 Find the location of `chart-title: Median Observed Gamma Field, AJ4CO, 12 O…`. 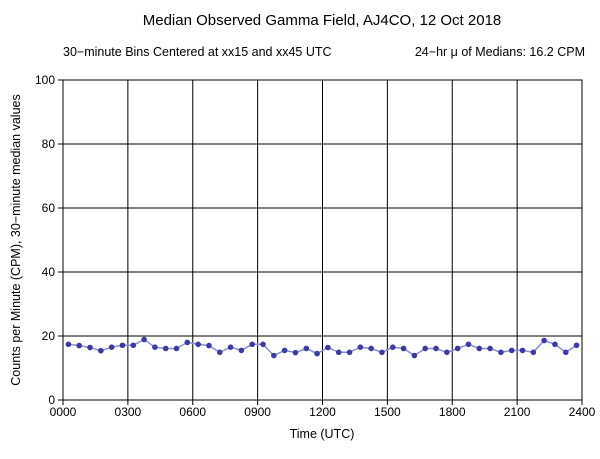

chart-title: Median Observed Gamma Field, AJ4CO, 12 O… is located at coordinates (322, 20).